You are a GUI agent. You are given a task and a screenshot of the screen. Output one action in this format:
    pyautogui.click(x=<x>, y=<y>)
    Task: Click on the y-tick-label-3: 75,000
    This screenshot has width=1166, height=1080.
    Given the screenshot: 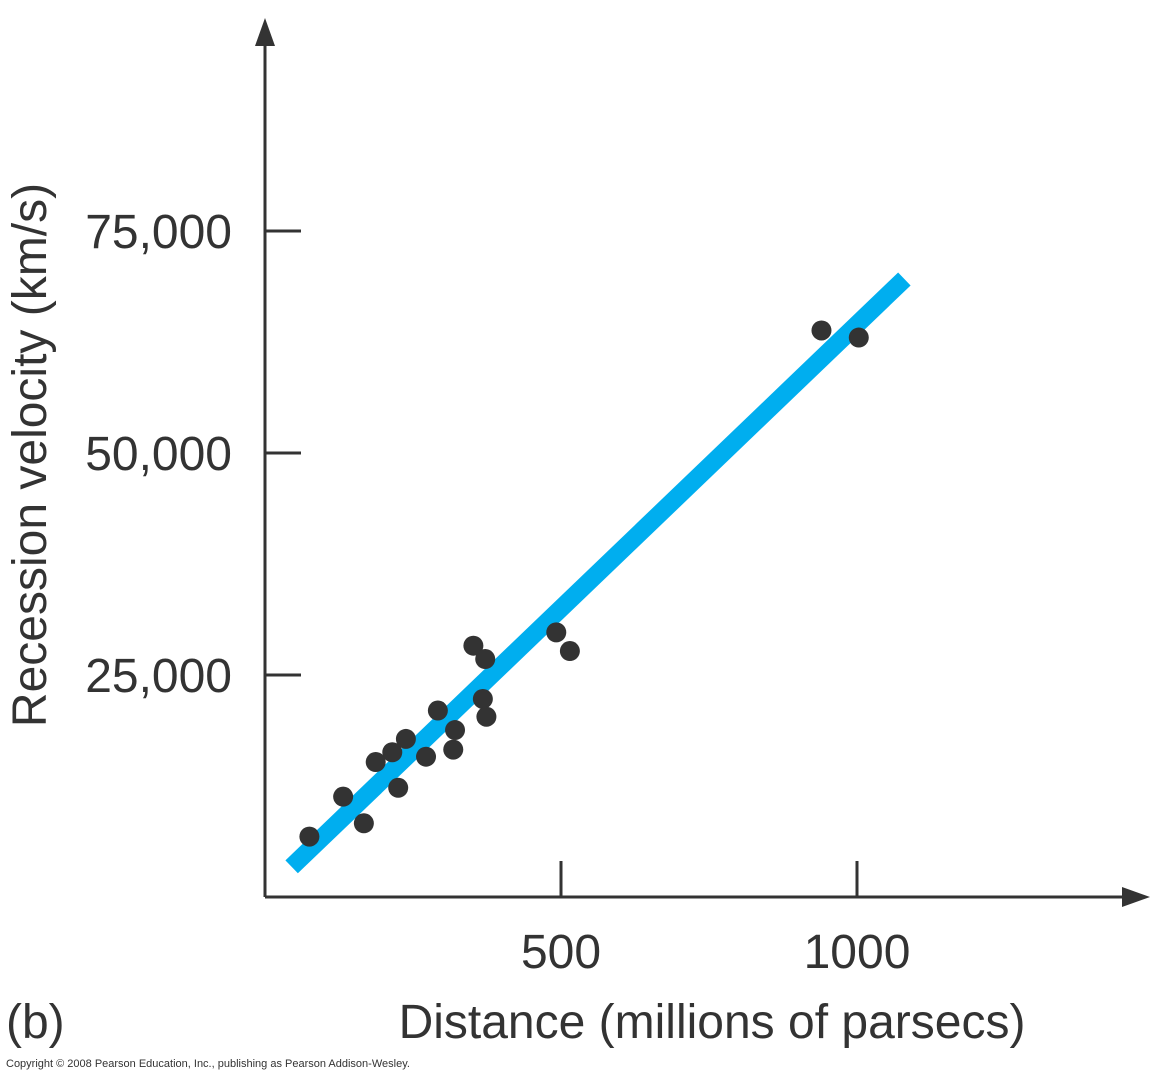 What is the action you would take?
    pyautogui.click(x=158, y=232)
    